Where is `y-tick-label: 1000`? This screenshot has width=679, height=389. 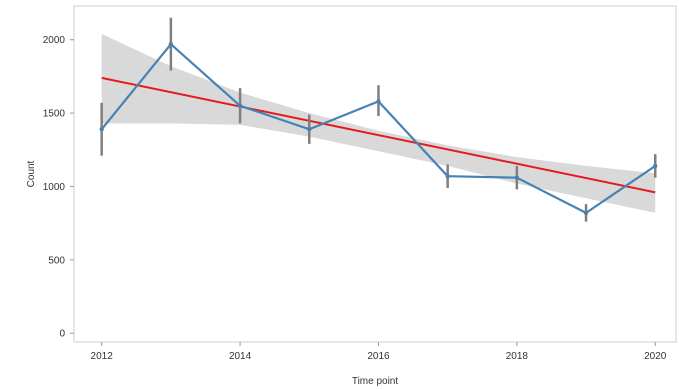
y-tick-label: 1000 is located at coordinates (54, 187).